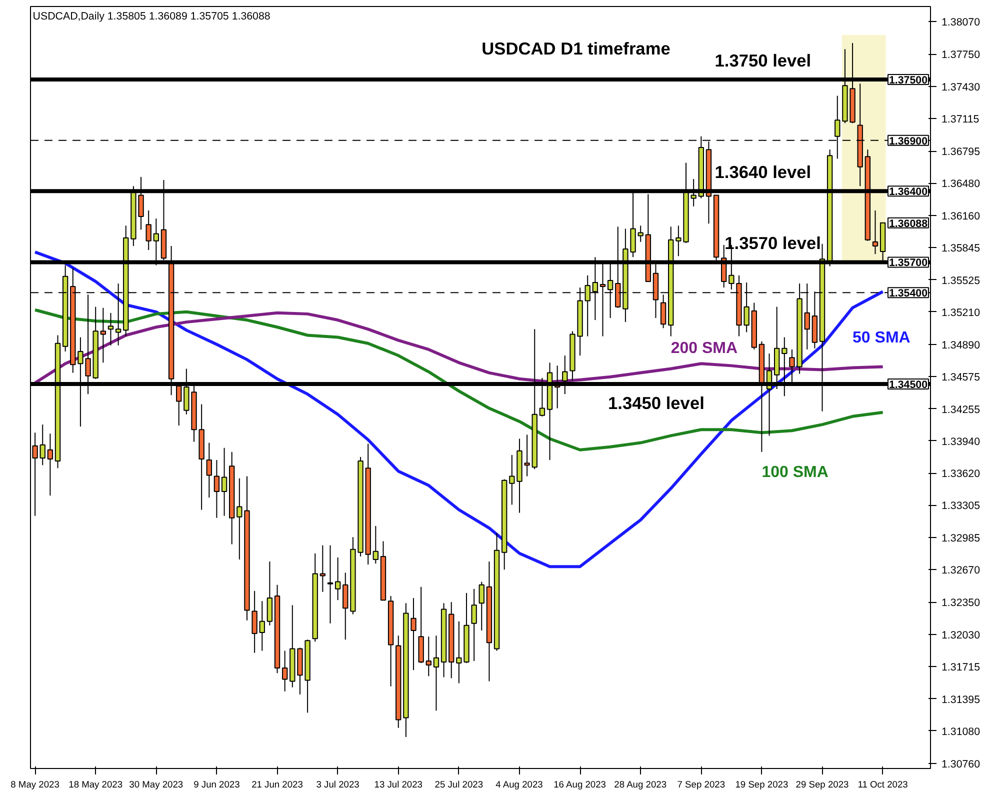 This screenshot has height=800, width=1000. What do you see at coordinates (961, 377) in the screenshot?
I see `y-tick-label: 1.34575` at bounding box center [961, 377].